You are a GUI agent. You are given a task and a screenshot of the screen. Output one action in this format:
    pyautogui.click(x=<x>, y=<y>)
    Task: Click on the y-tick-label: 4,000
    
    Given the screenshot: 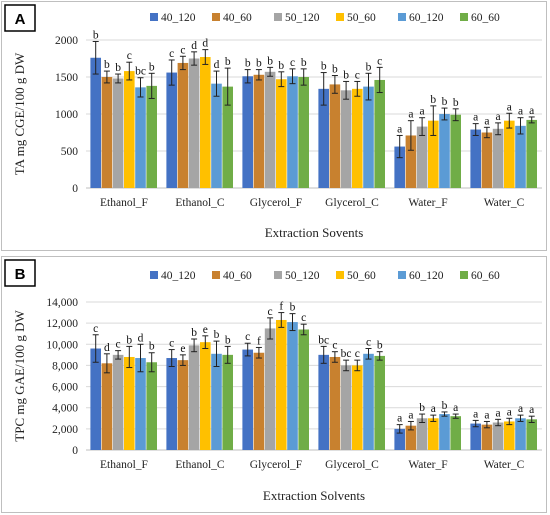 What is the action you would take?
    pyautogui.click(x=65, y=409)
    